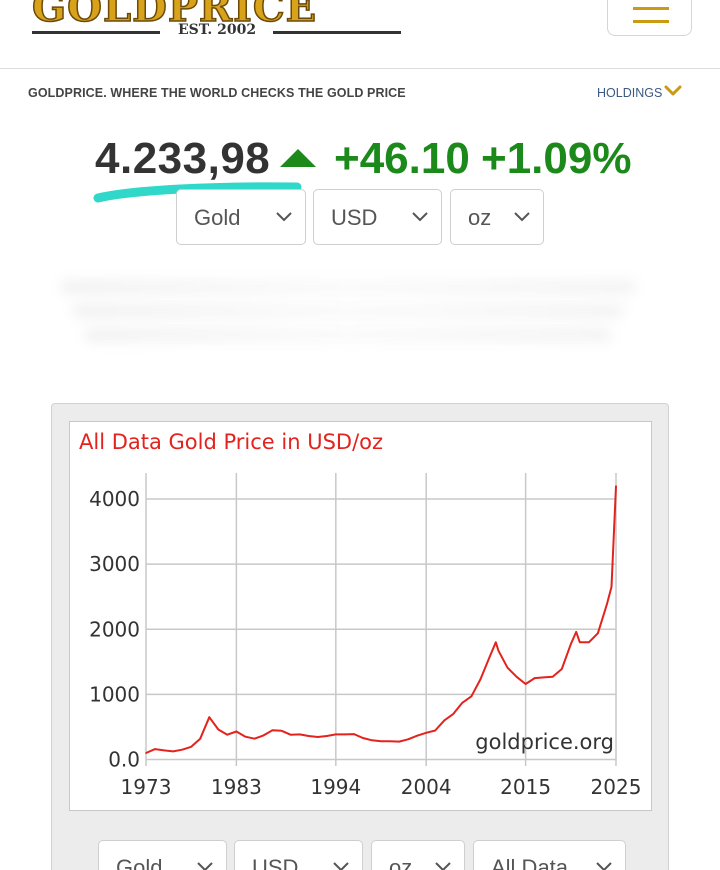 This screenshot has height=870, width=720. Describe the element at coordinates (298, 158) in the screenshot. I see `triangle-up-icon` at that location.